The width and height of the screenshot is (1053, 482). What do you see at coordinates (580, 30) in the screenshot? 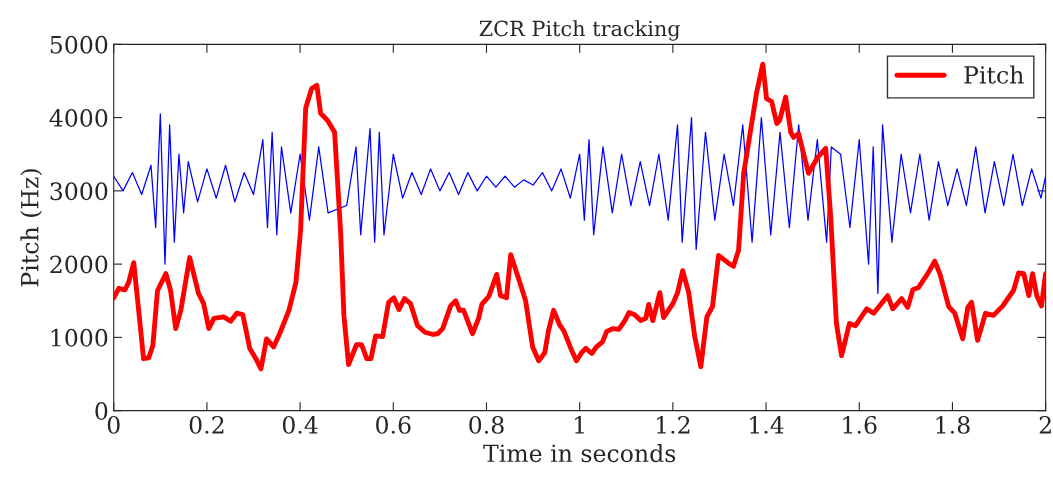
I see `chart-title: ZCR Pitch tracking` at bounding box center [580, 30].